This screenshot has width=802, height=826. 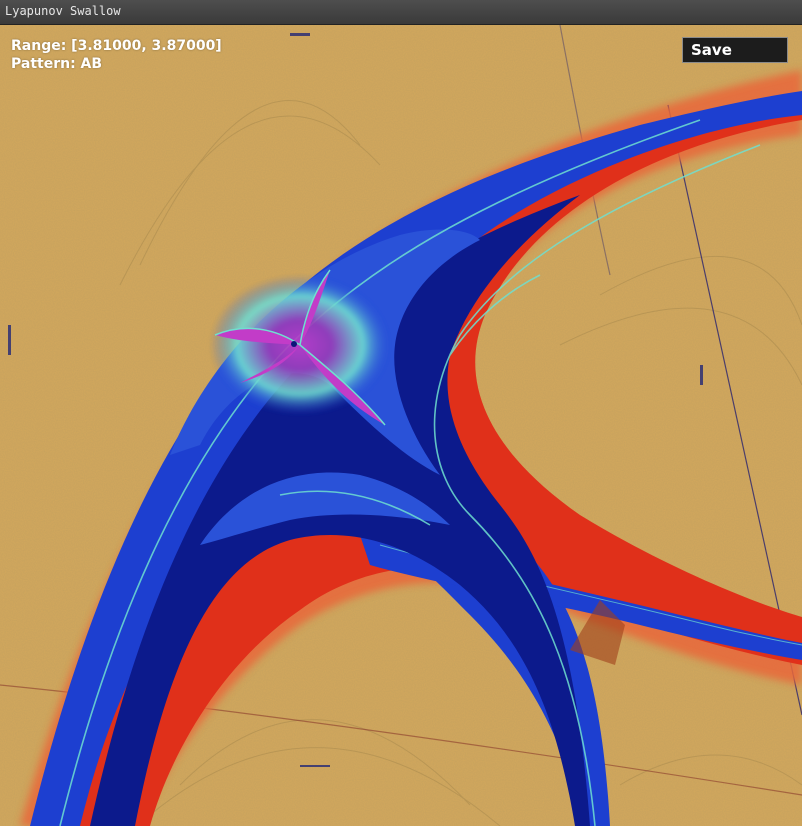 What do you see at coordinates (116, 46) in the screenshot?
I see `range-label: Range: [3.81000, 3.87000]` at bounding box center [116, 46].